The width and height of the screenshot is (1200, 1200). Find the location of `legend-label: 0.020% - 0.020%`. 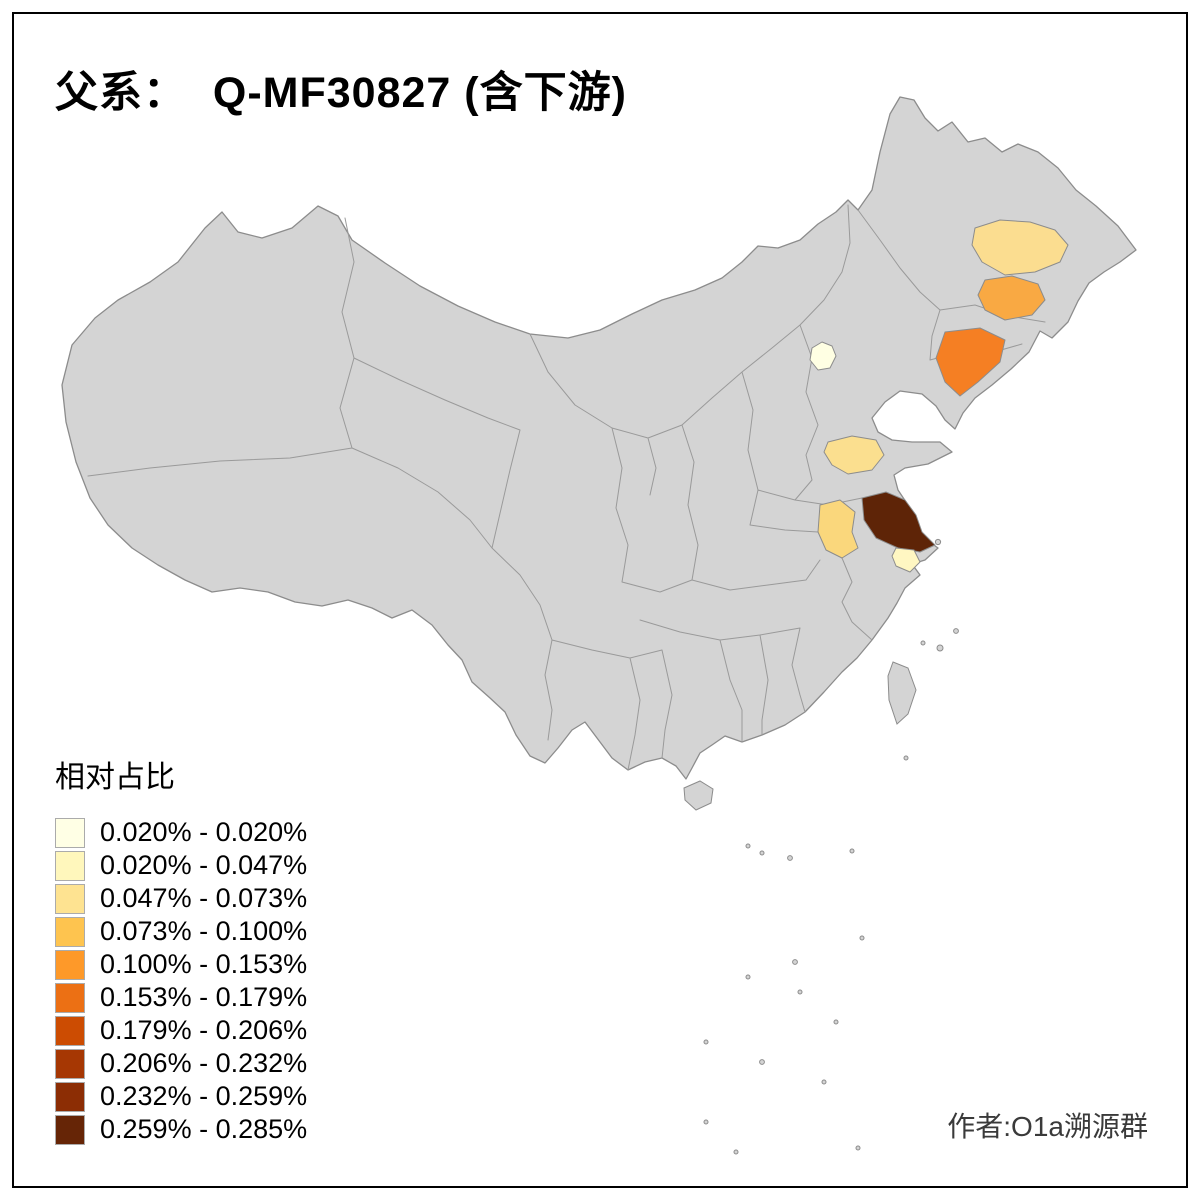

legend-label: 0.020% - 0.020% is located at coordinates (204, 832).